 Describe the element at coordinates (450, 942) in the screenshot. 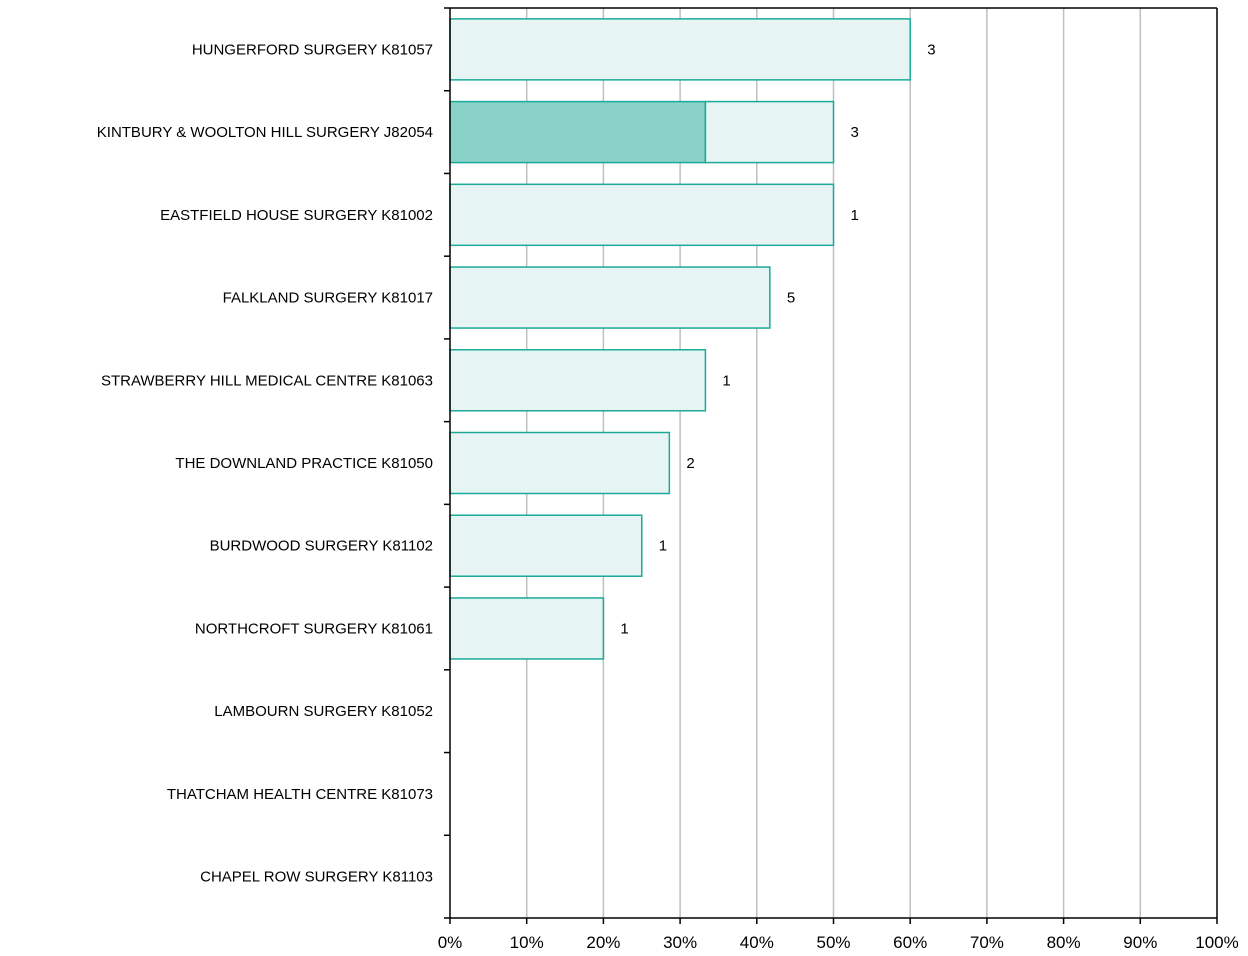

I see `x-tick-label: 0%` at that location.